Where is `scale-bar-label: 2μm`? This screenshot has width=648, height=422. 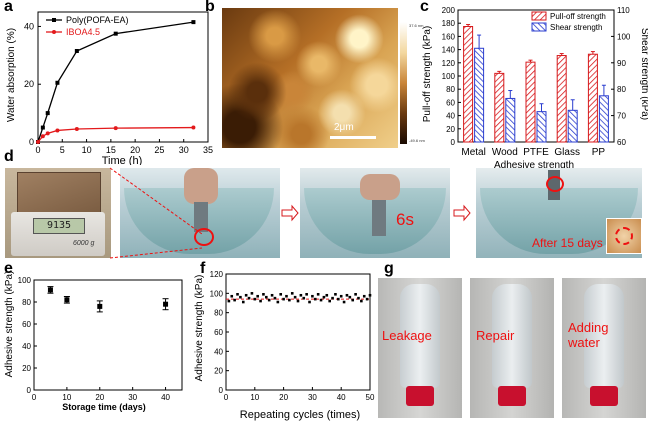 scale-bar-label: 2μm is located at coordinates (344, 127).